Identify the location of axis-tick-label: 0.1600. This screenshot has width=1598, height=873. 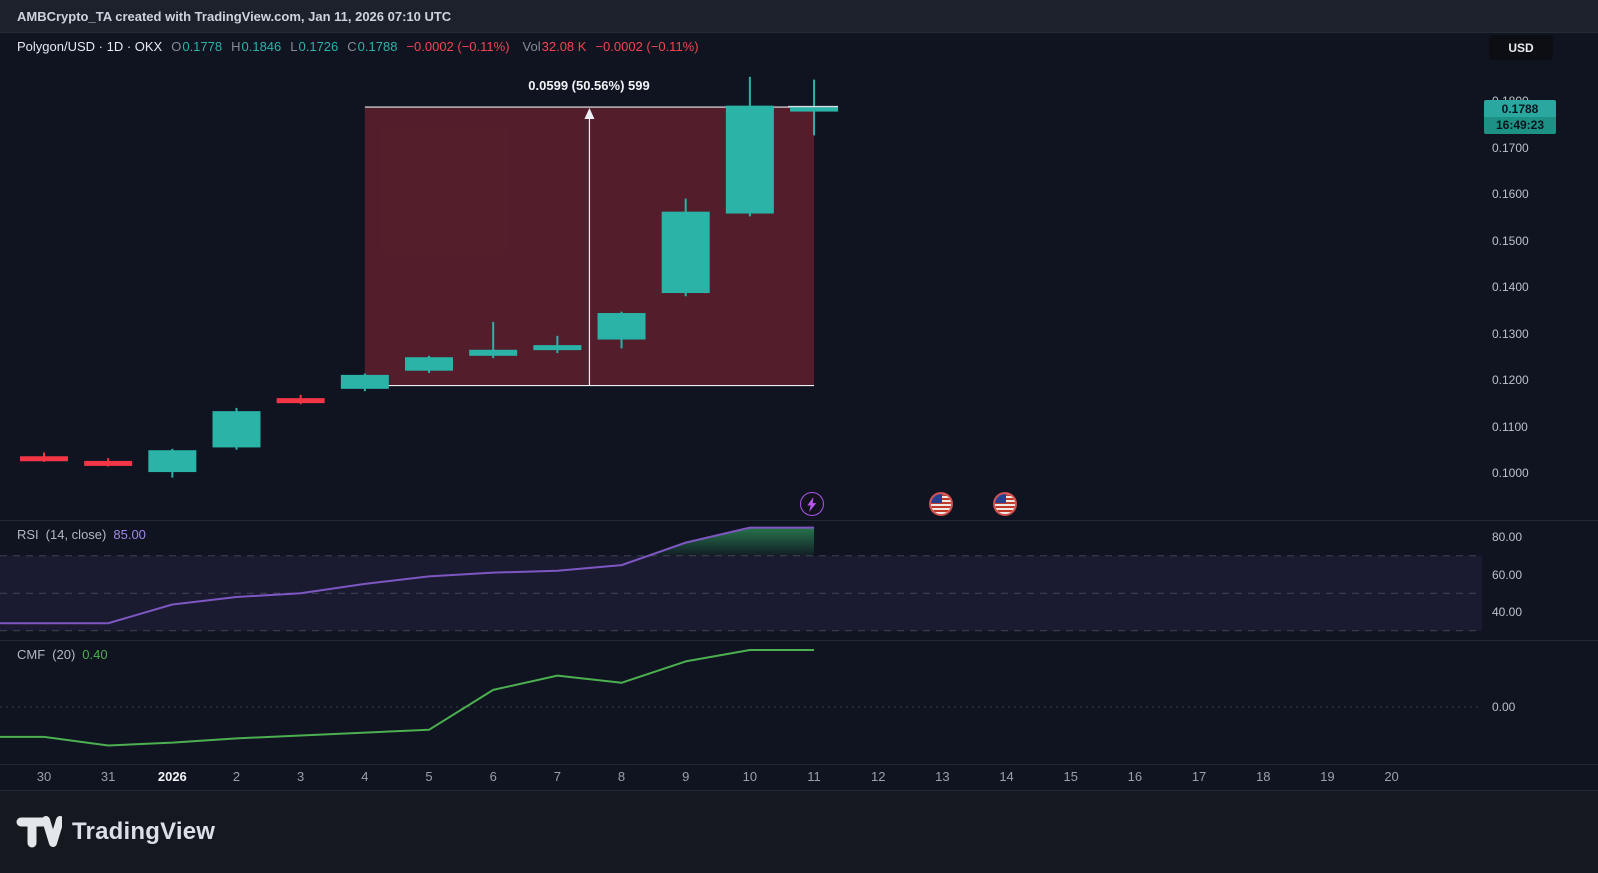
(1510, 194).